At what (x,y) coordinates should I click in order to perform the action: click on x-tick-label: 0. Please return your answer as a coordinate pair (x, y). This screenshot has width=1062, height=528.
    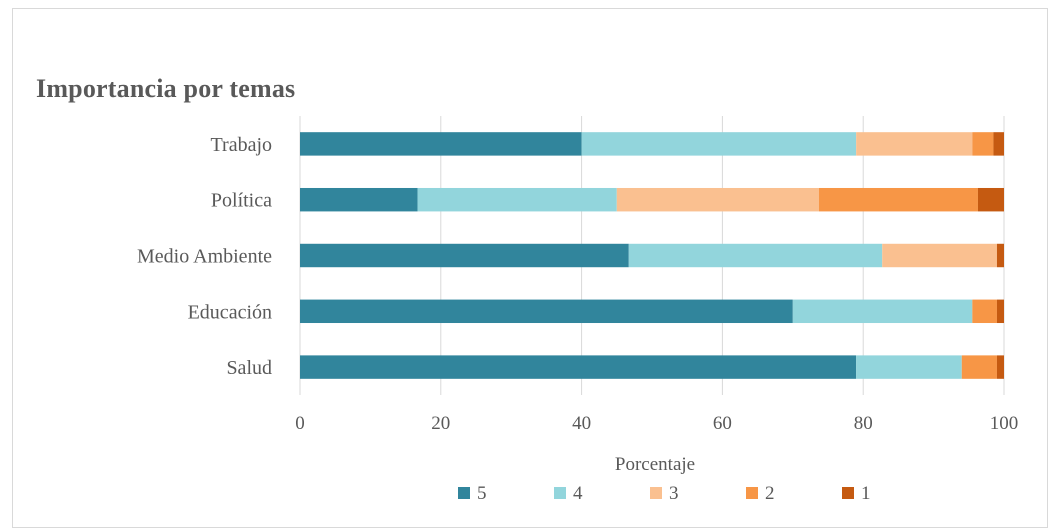
    Looking at the image, I should click on (300, 423).